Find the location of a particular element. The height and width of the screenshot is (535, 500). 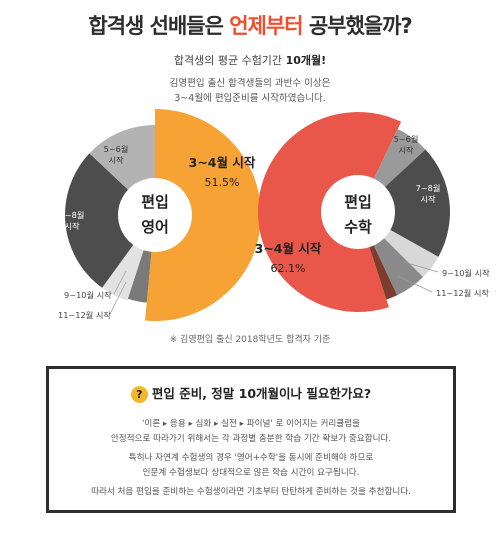

info-line-4: 인문계 수험생보다 상대적으로 많은 학습 시간이 요구됩니다. is located at coordinates (251, 473).